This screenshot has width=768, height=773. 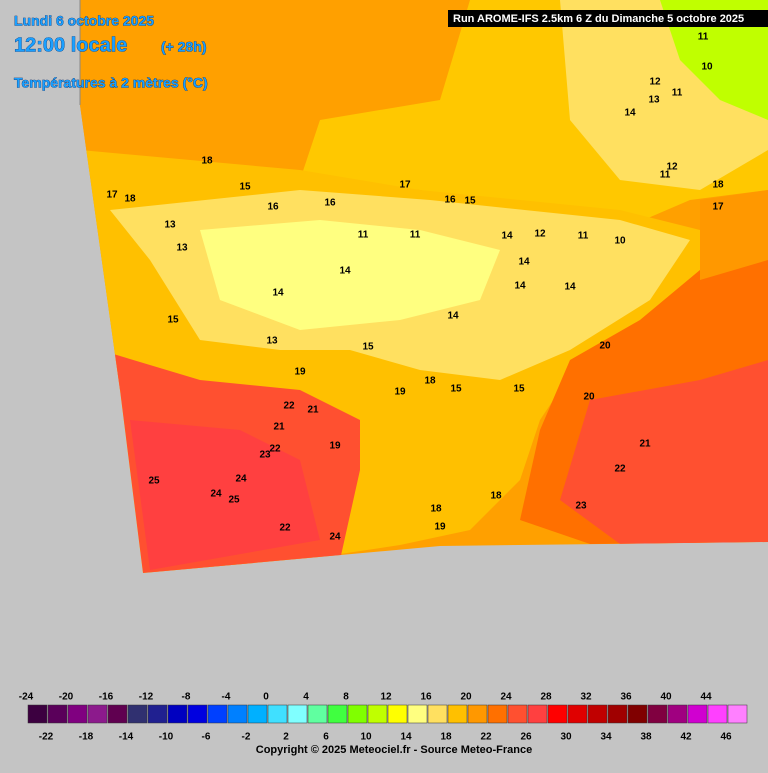 What do you see at coordinates (86, 737) in the screenshot?
I see `legend-label-bottom: -18` at bounding box center [86, 737].